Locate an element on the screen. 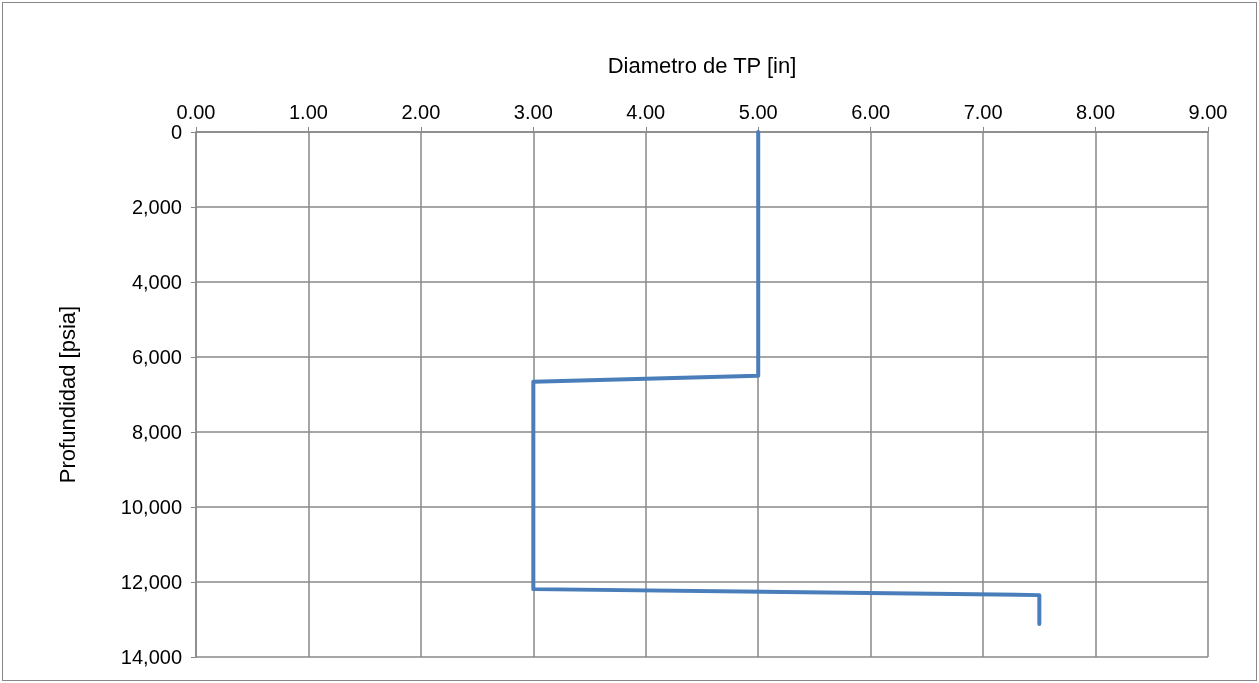 Image resolution: width=1259 pixels, height=683 pixels. y-tick-label: 8,000 is located at coordinates (156, 432).